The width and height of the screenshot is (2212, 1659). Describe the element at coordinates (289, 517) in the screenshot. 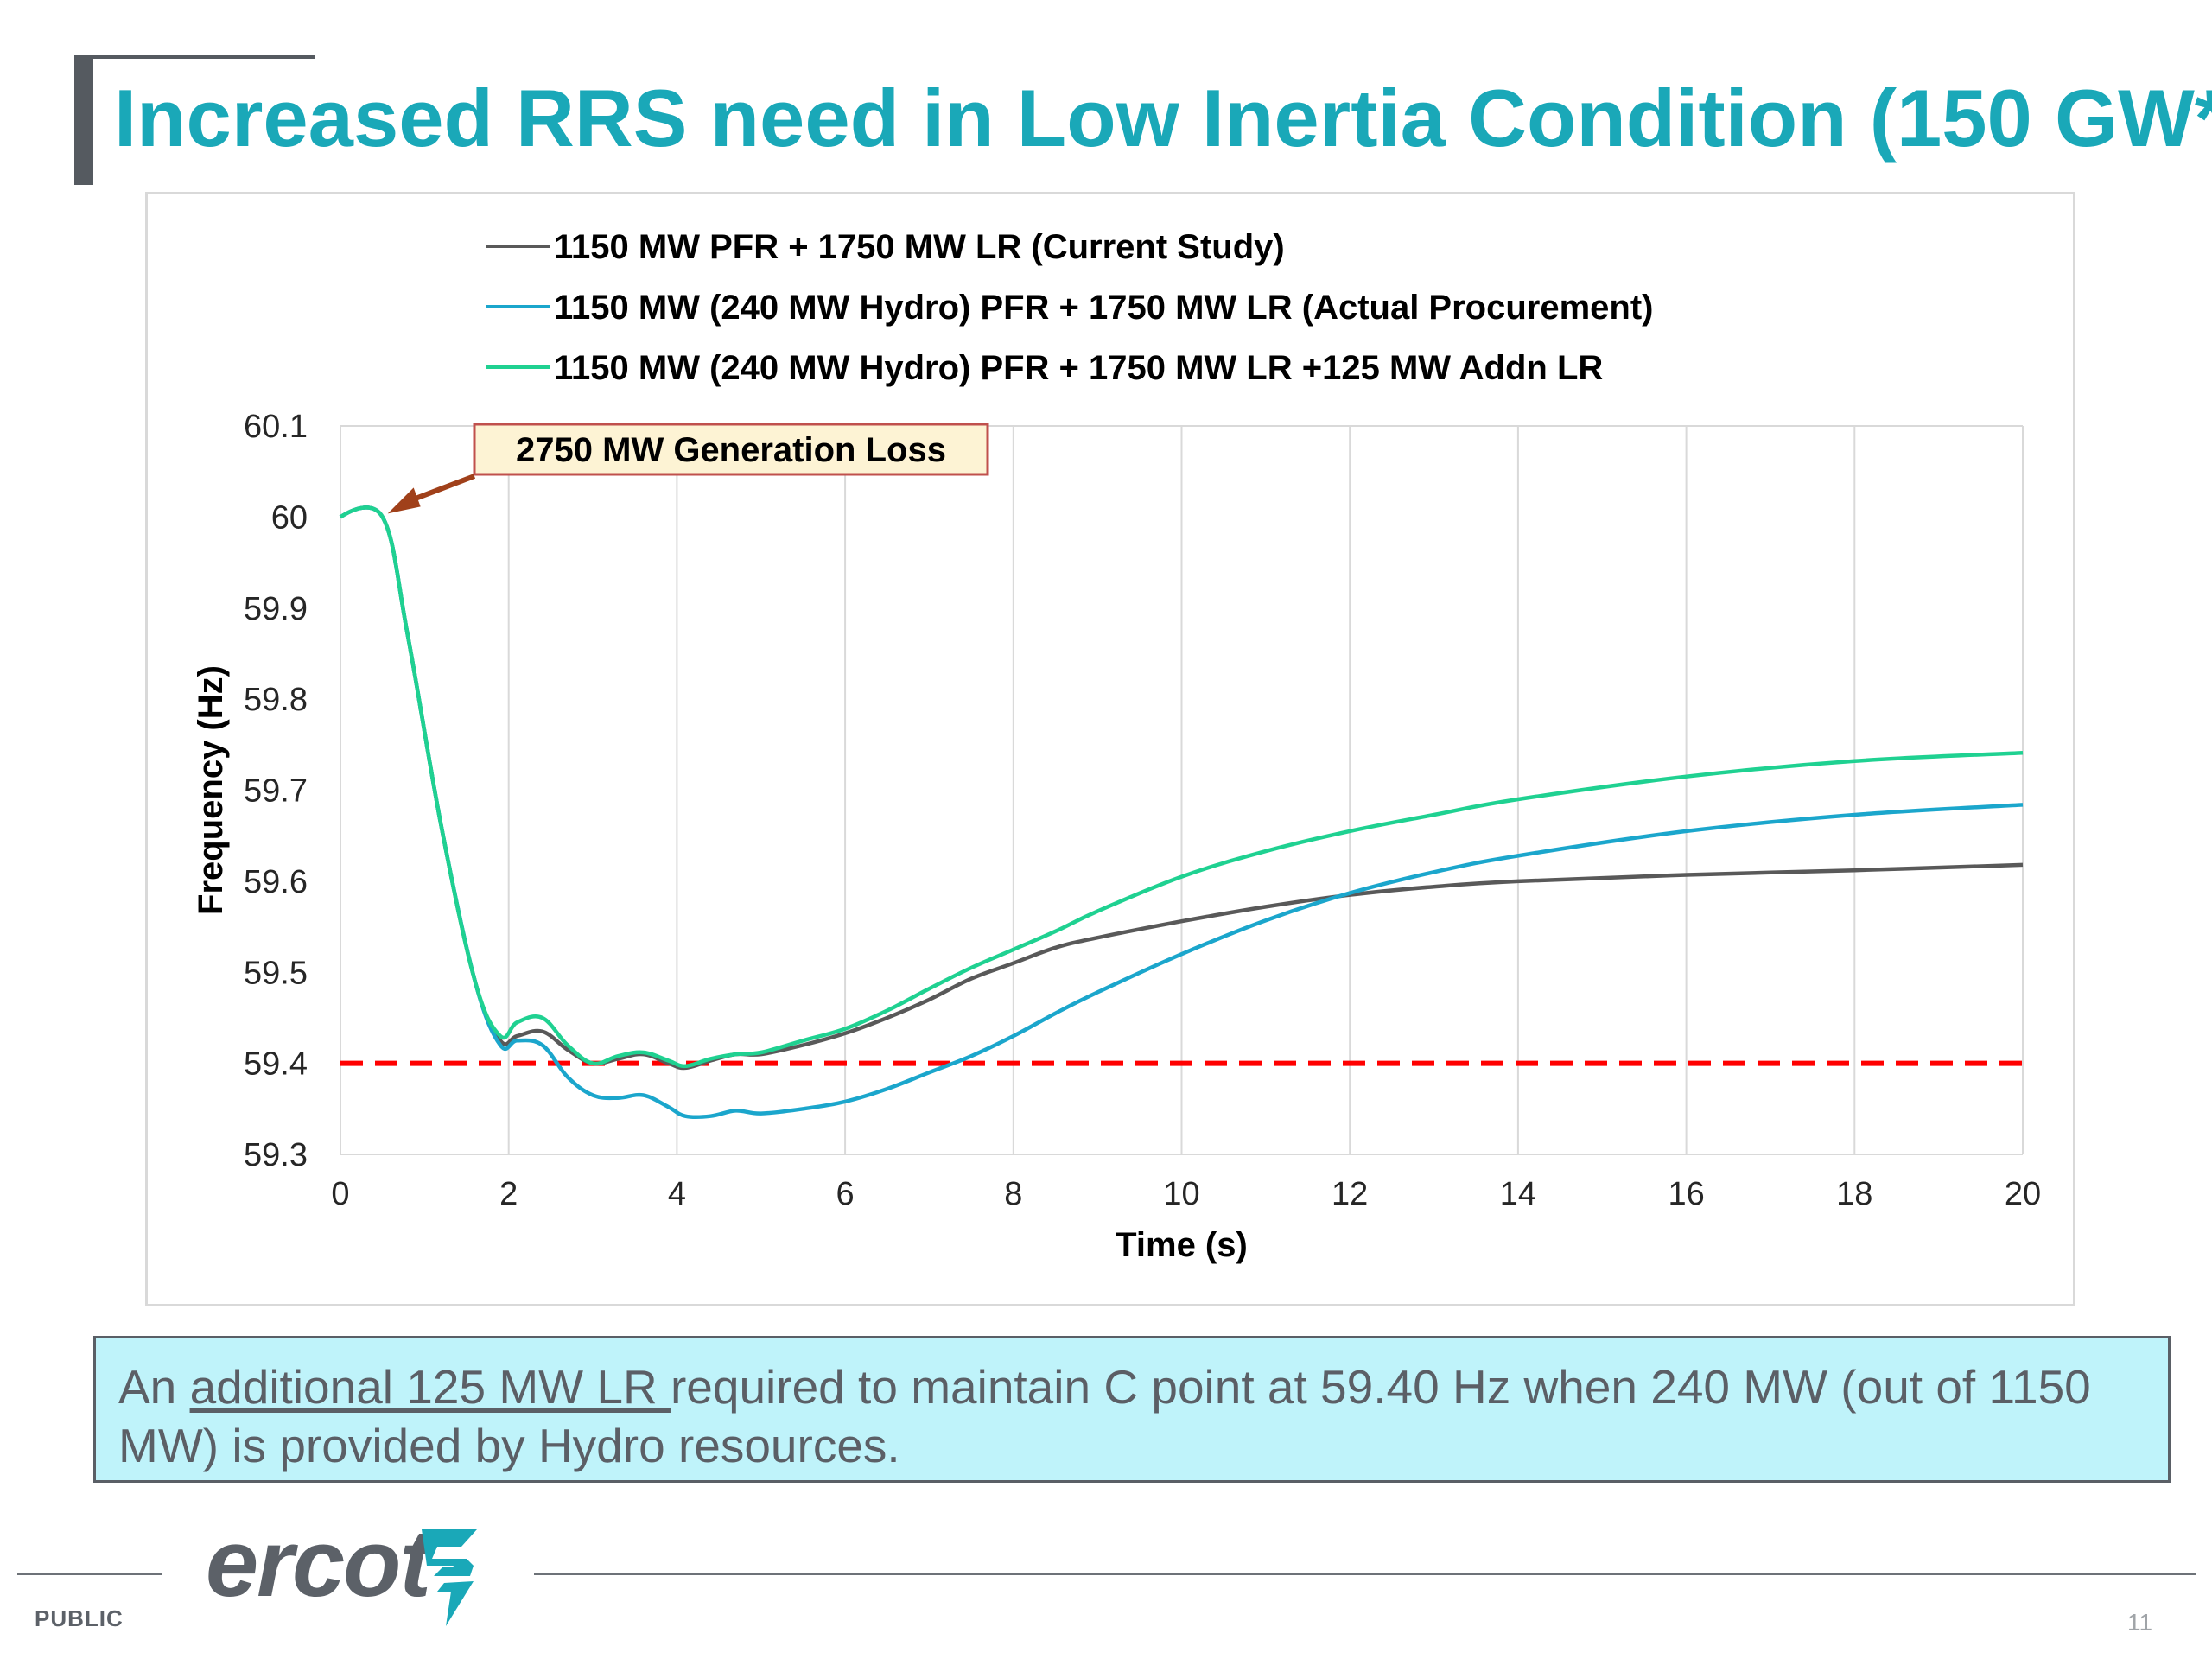

I see `y-tick-label: 60` at that location.